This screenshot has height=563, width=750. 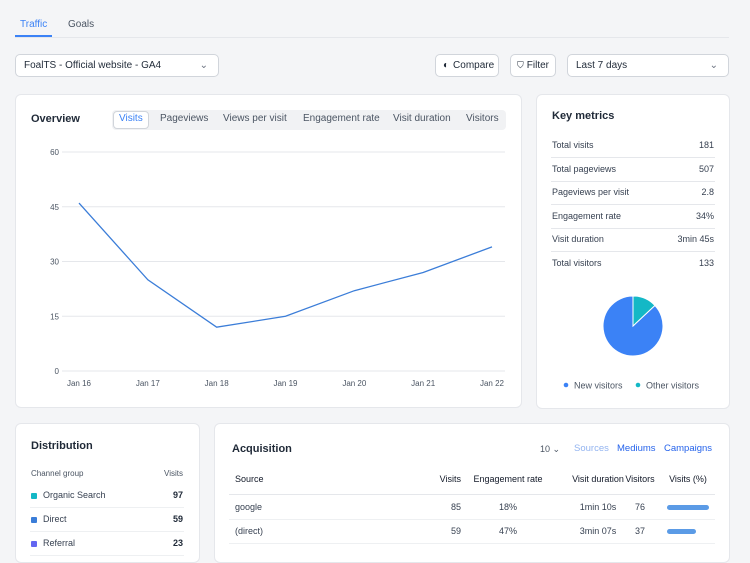 I want to click on column-header: Channel group, so click(x=57, y=473).